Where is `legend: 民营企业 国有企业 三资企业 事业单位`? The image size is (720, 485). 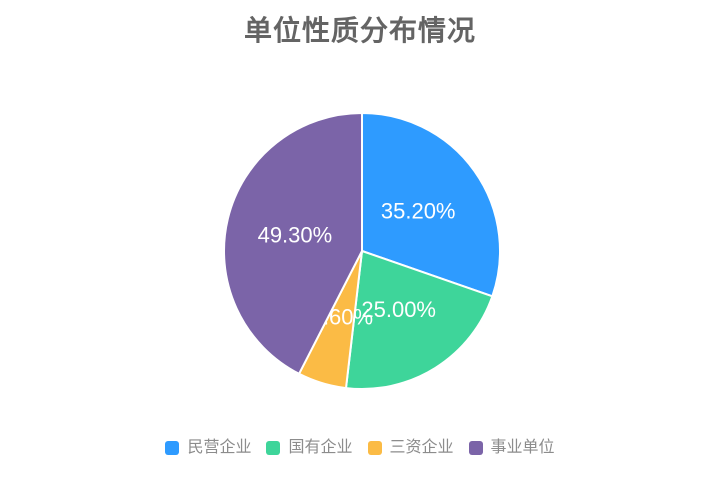 legend: 民营企业 国有企业 三资企业 事业单位 is located at coordinates (360, 448).